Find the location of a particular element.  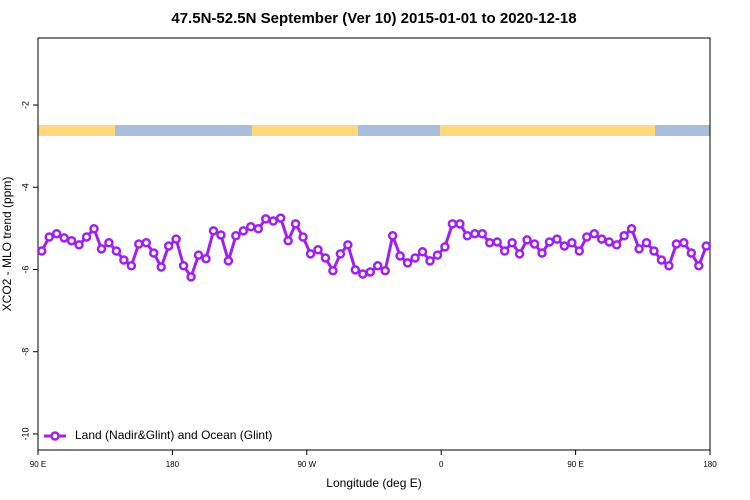

x-axis-label: Longitude (deg E) is located at coordinates (373, 483).